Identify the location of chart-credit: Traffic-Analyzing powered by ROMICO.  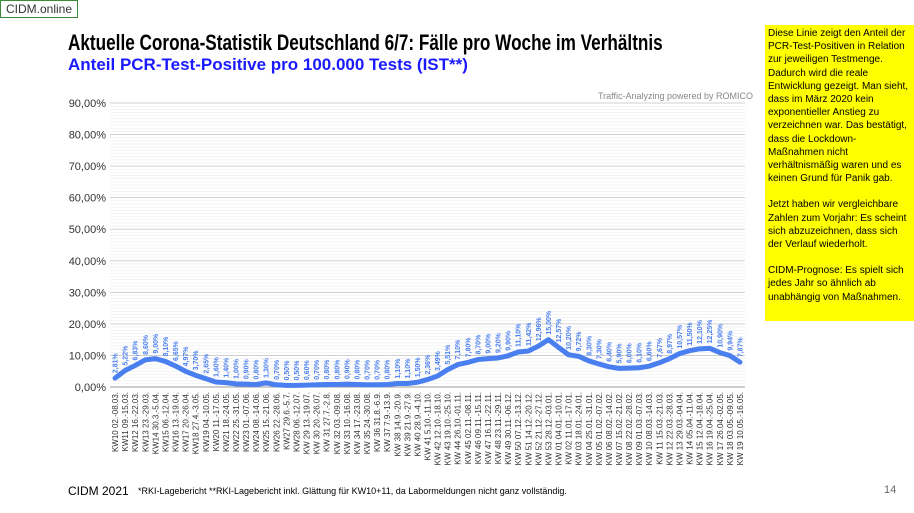
(676, 96).